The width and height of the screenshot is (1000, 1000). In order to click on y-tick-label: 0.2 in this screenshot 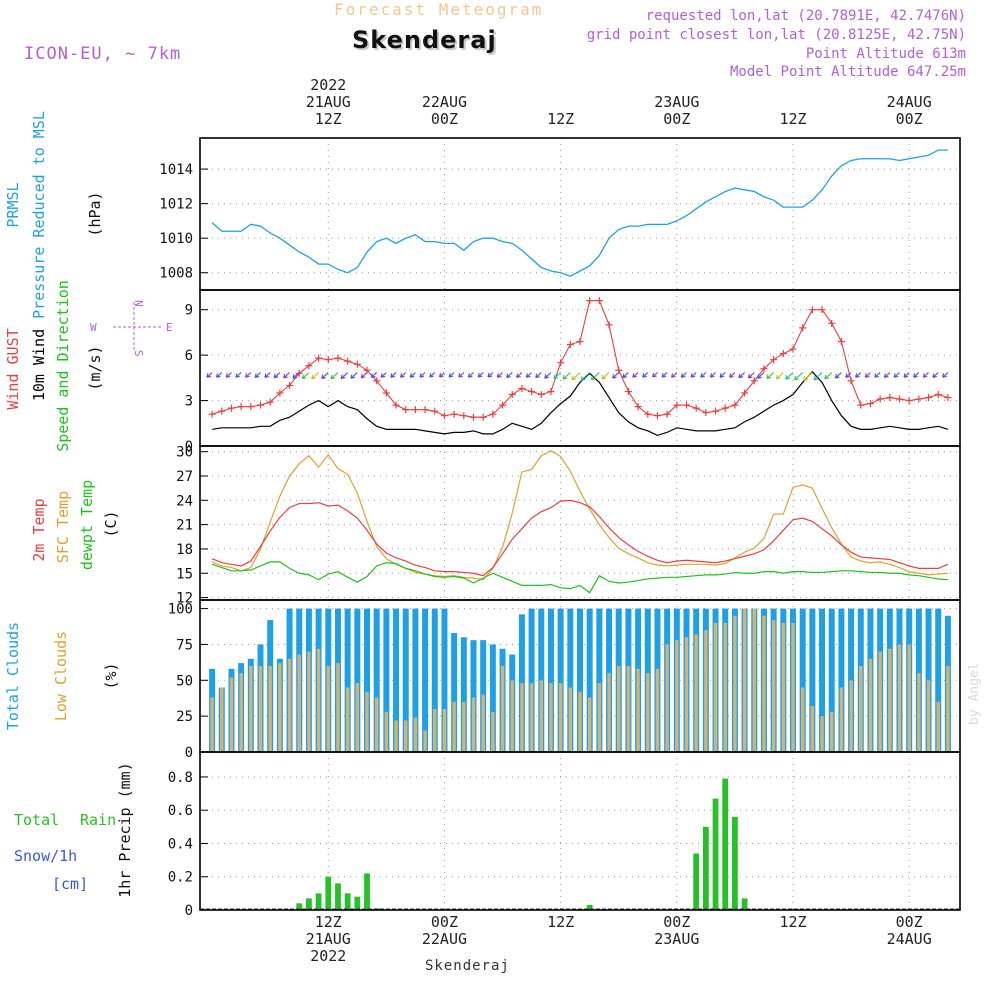, I will do `click(180, 878)`.